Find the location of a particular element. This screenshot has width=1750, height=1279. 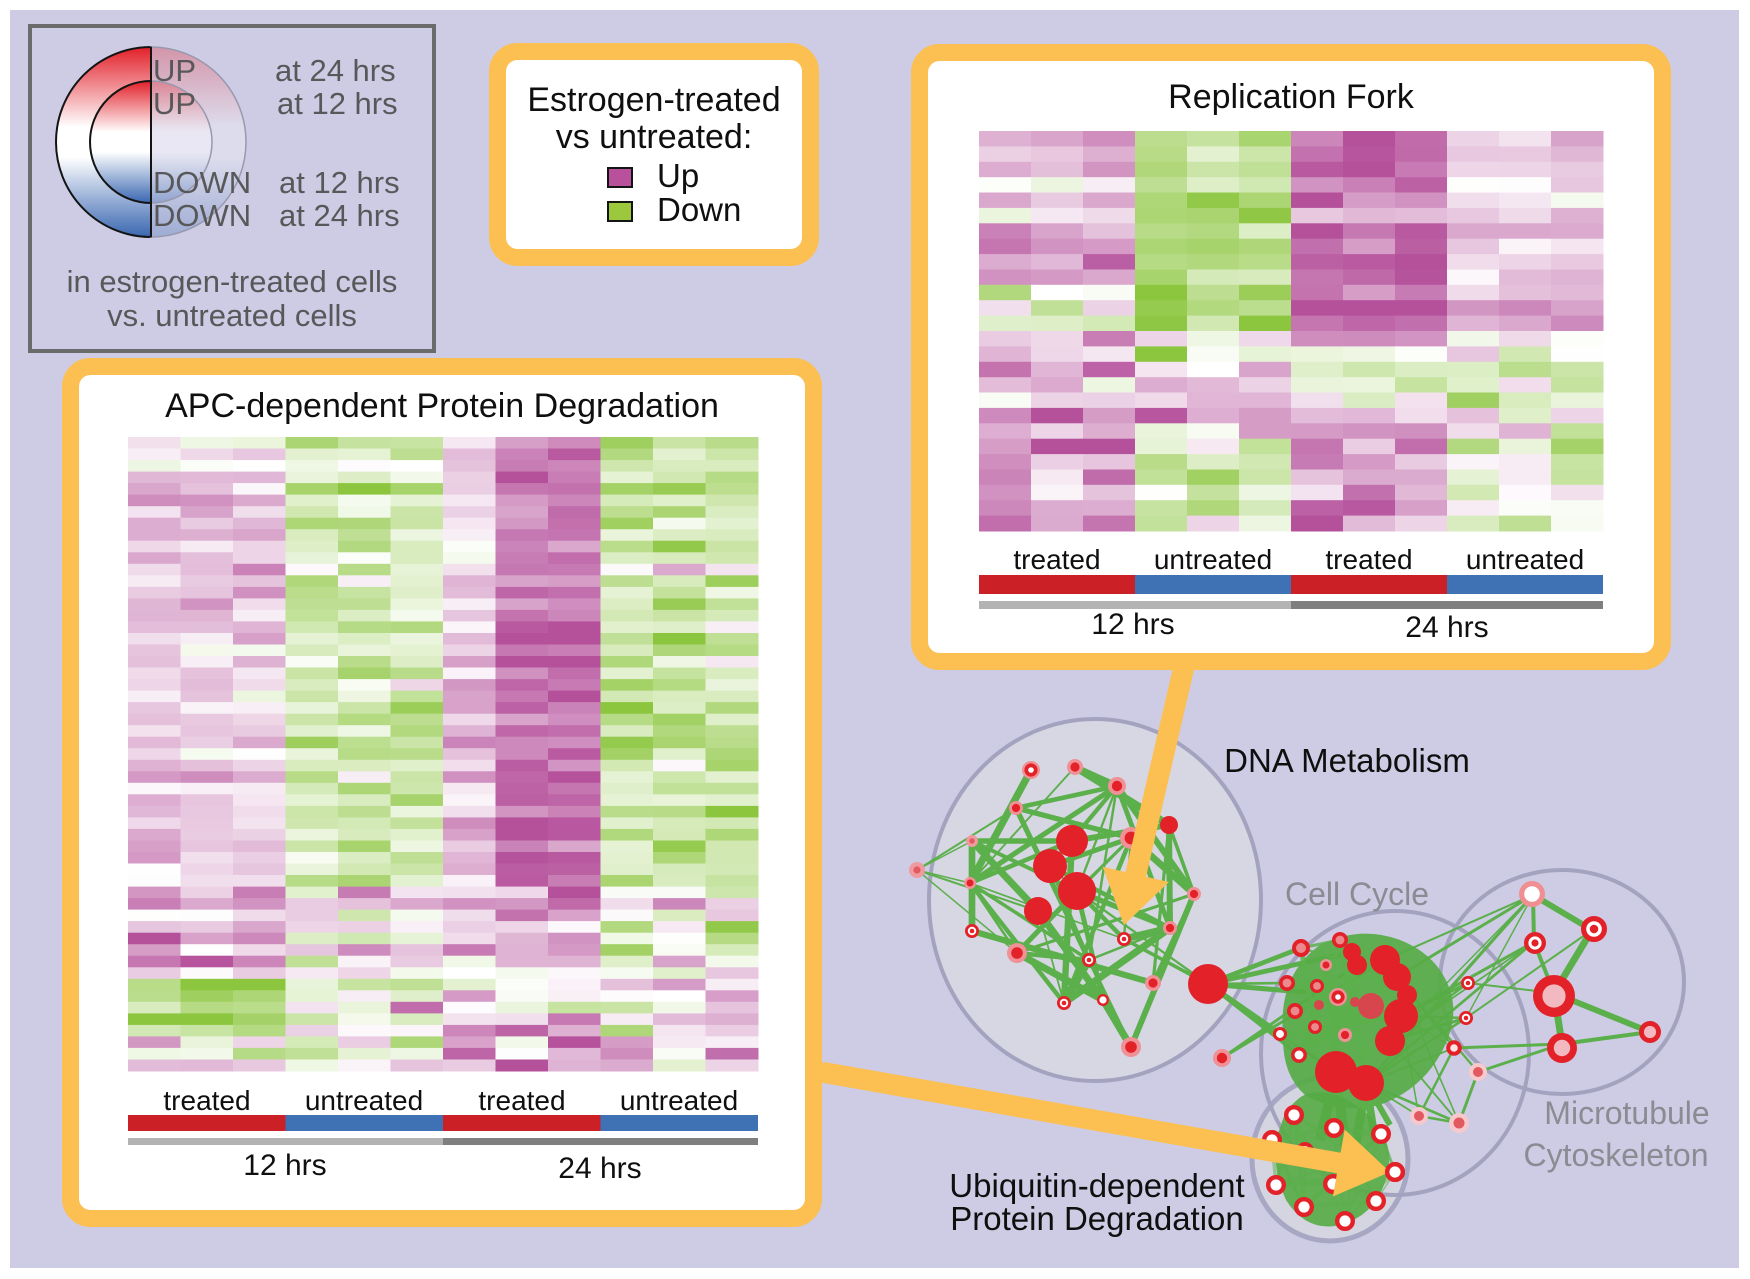

svg-text: DNA Metabolism is located at coordinates (1347, 760).